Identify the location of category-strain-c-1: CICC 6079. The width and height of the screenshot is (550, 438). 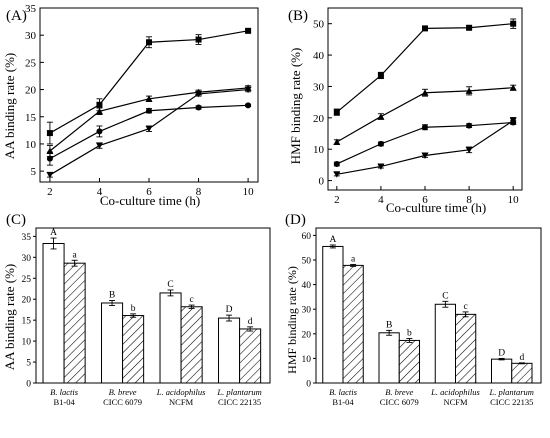
(122, 402).